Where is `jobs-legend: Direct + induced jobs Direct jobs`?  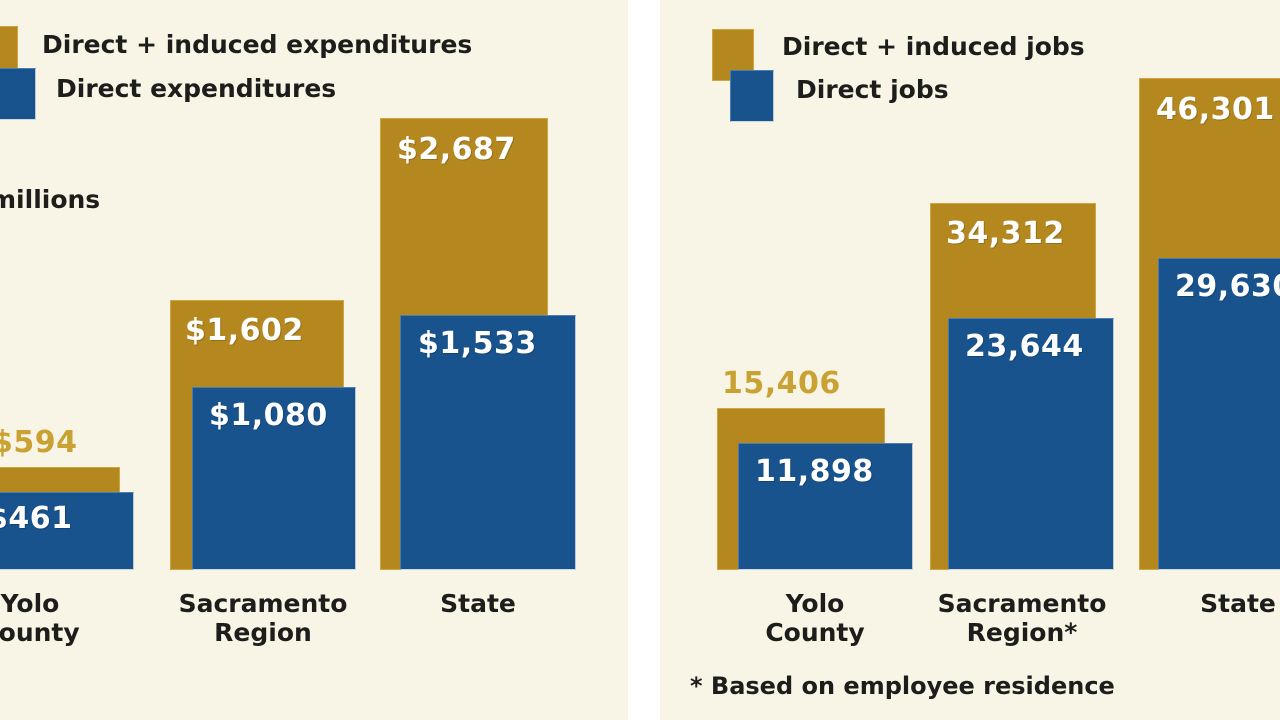
jobs-legend: Direct + induced jobs Direct jobs is located at coordinates (992, 74).